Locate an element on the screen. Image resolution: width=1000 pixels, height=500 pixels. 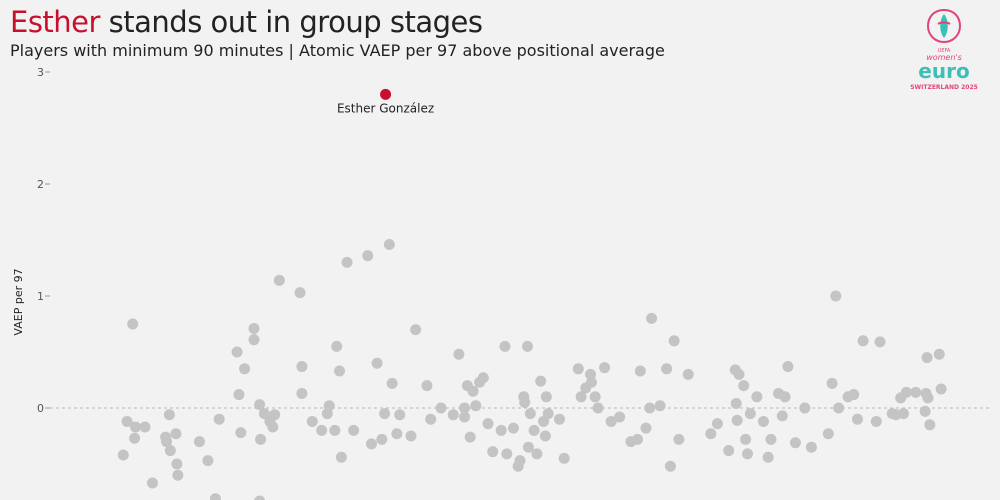
y-tick-label: 3 is located at coordinates (40, 72).